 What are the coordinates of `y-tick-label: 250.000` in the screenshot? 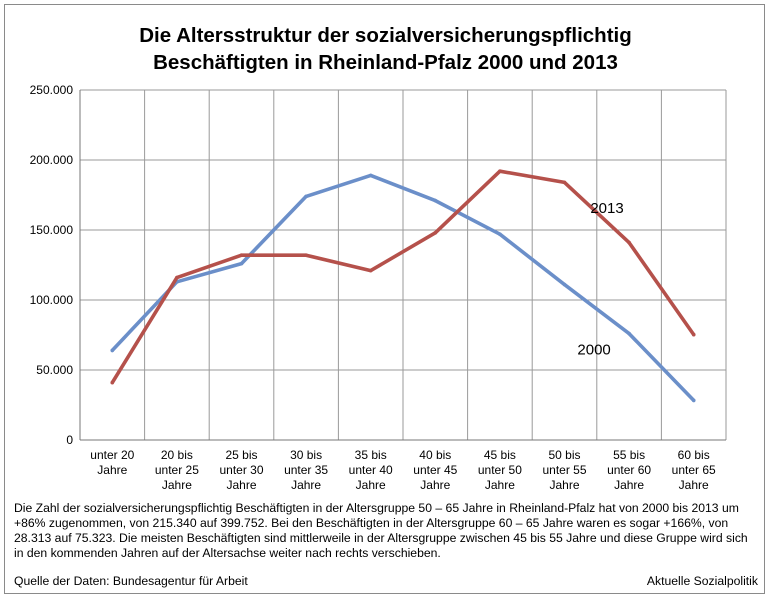 It's located at (52, 90).